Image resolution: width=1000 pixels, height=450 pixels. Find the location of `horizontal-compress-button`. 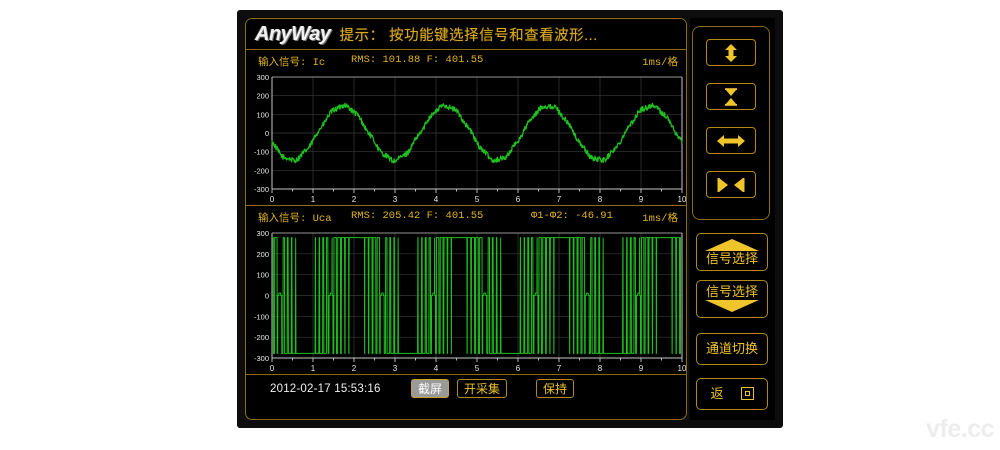

horizontal-compress-button is located at coordinates (731, 184).